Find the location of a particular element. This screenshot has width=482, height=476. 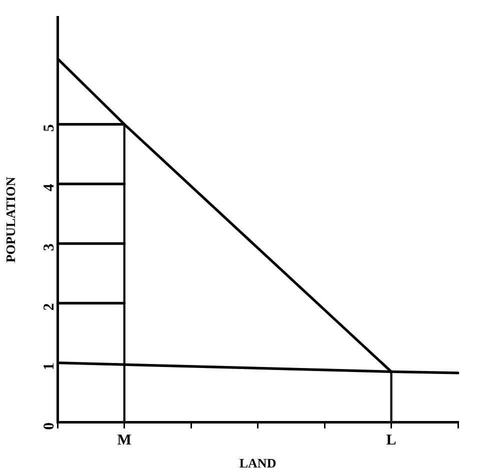

y-tick-label: 5 is located at coordinates (49, 128).